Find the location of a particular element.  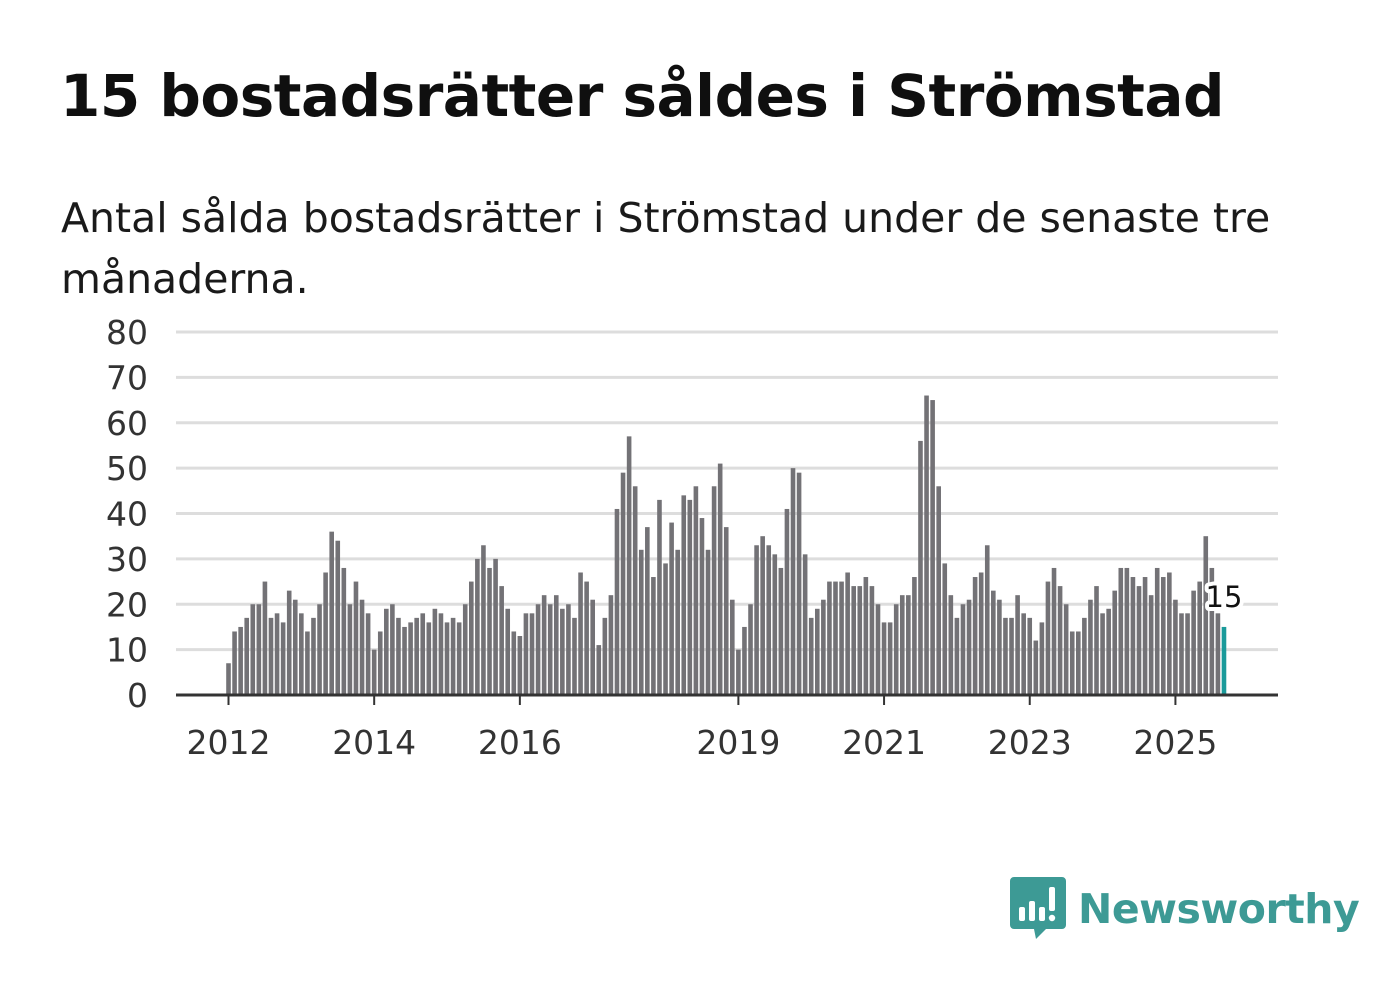

x-tick-label: 2019 is located at coordinates (738, 742).